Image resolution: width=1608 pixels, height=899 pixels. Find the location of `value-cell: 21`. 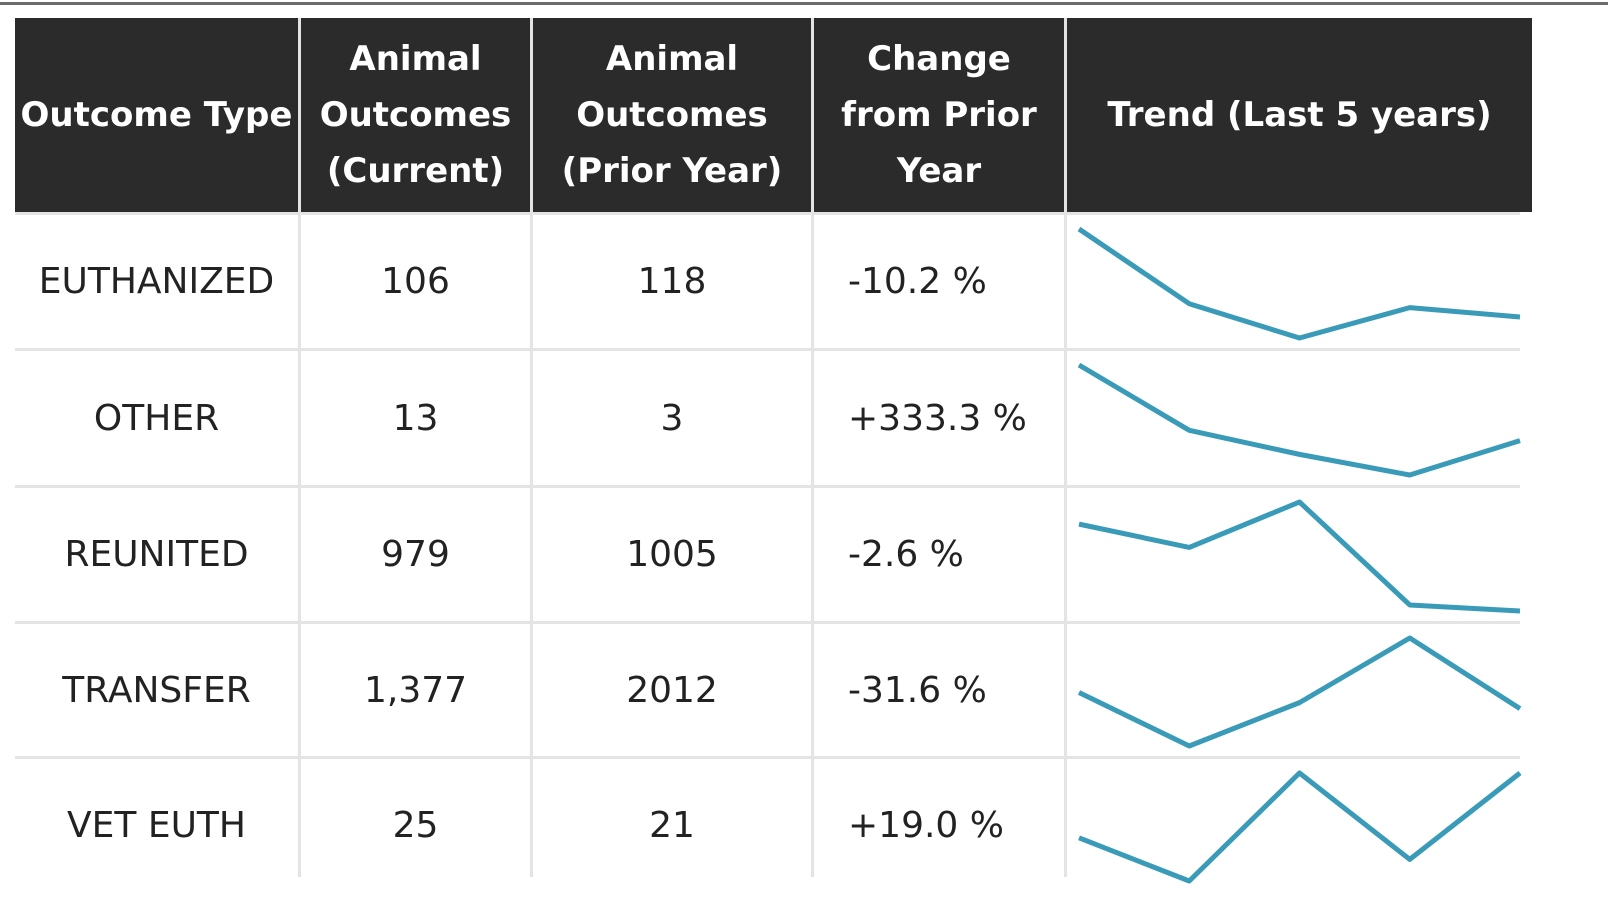

value-cell: 21 is located at coordinates (672, 825).